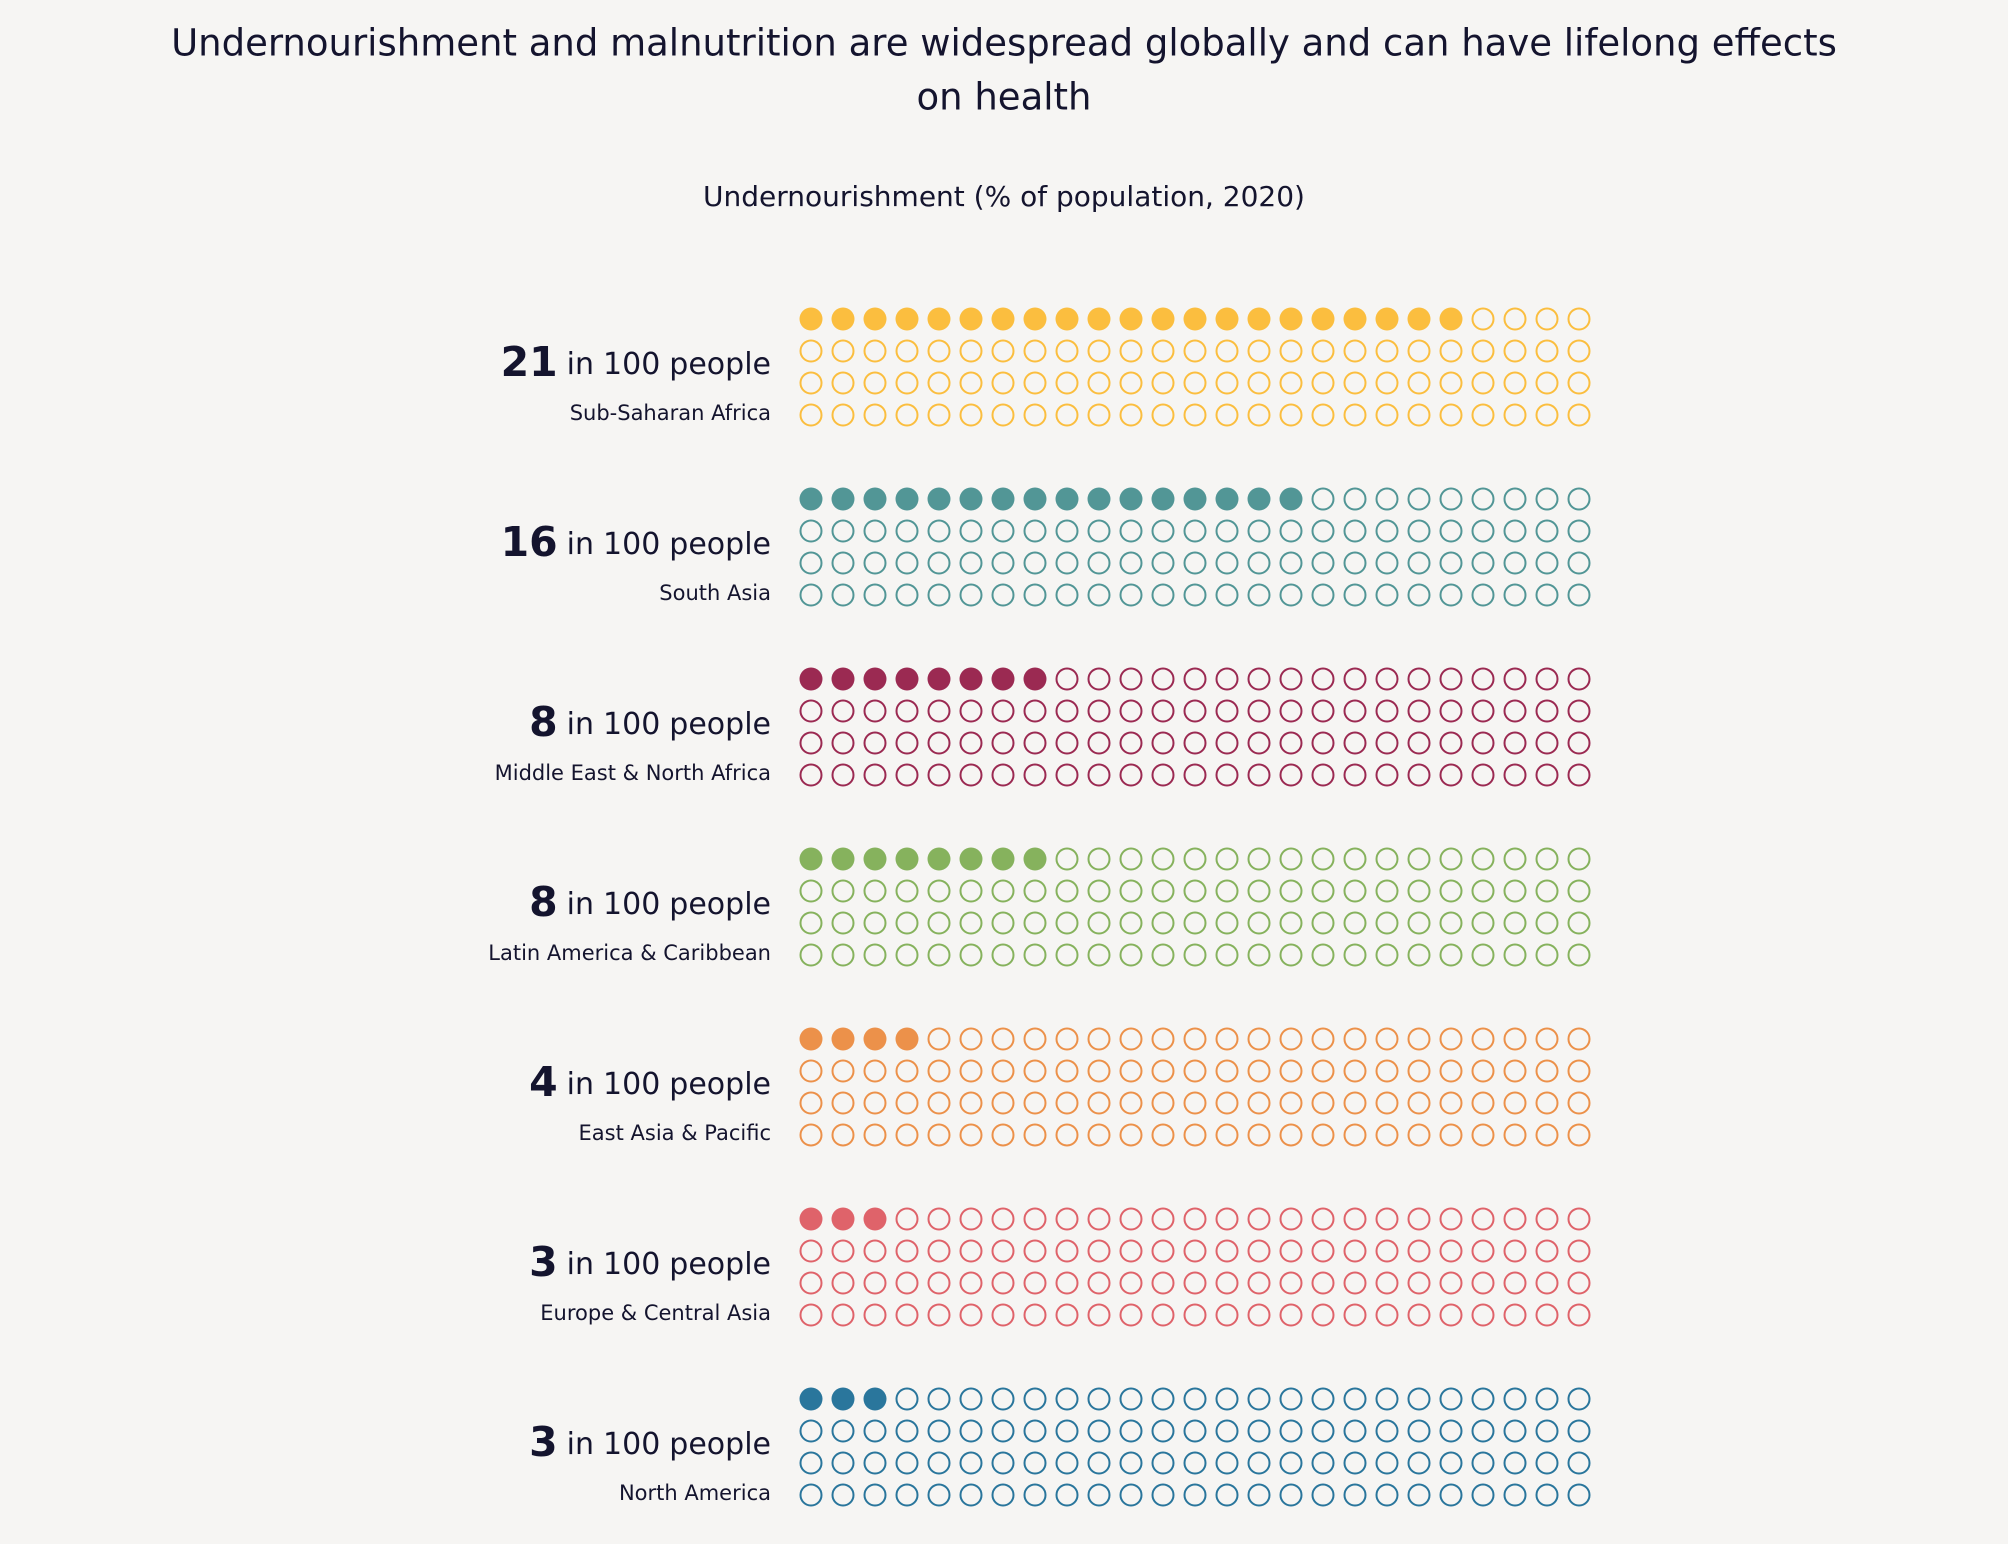 This screenshot has width=2008, height=1544. I want to click on filled-dots, so click(843, 1219).